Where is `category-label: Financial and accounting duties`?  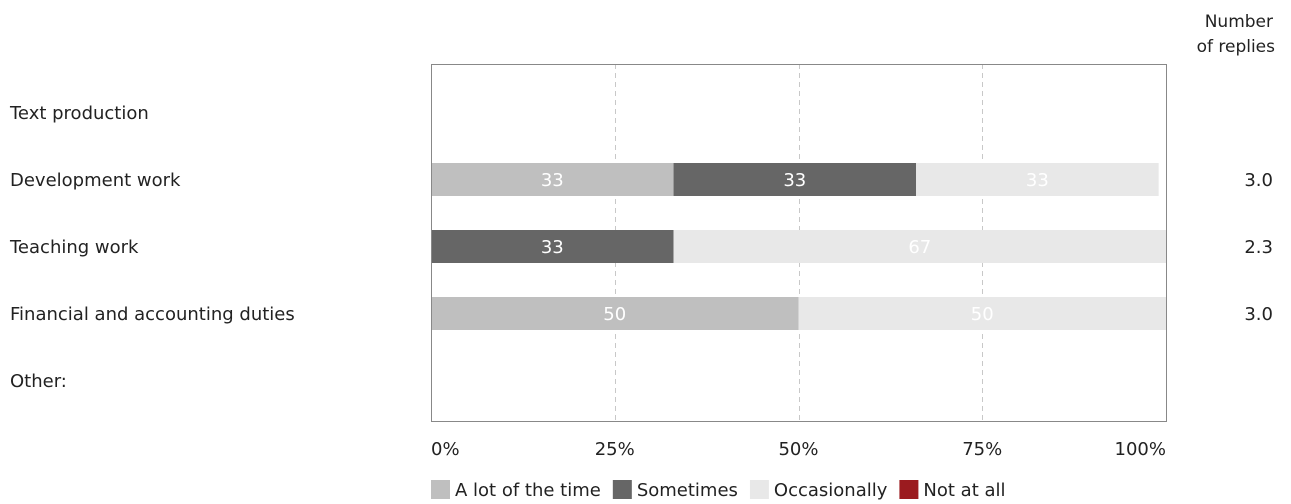 category-label: Financial and accounting duties is located at coordinates (152, 314).